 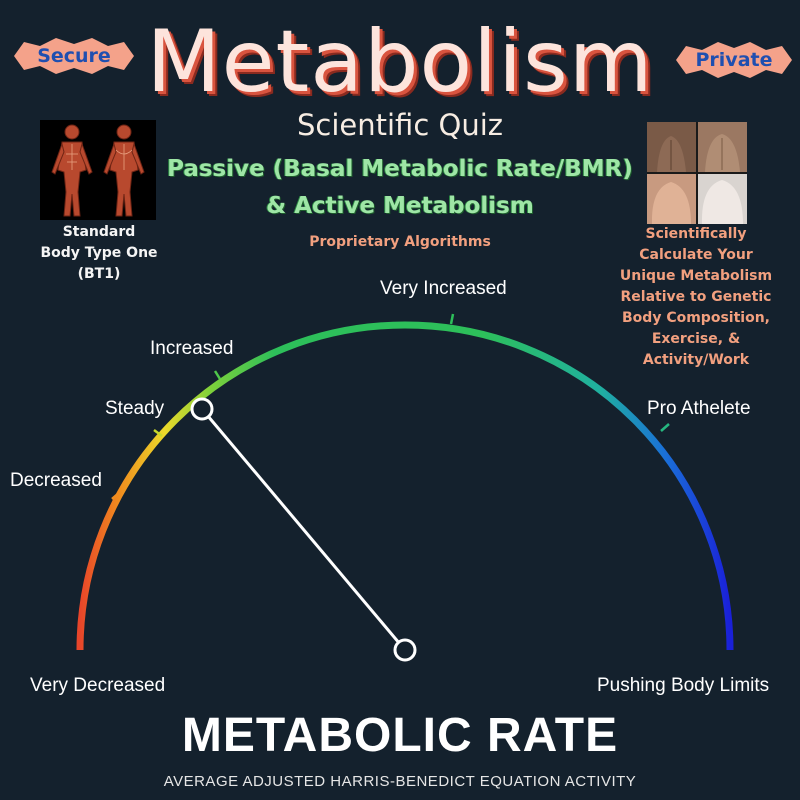 I want to click on secure-badge-shape, so click(x=74, y=56).